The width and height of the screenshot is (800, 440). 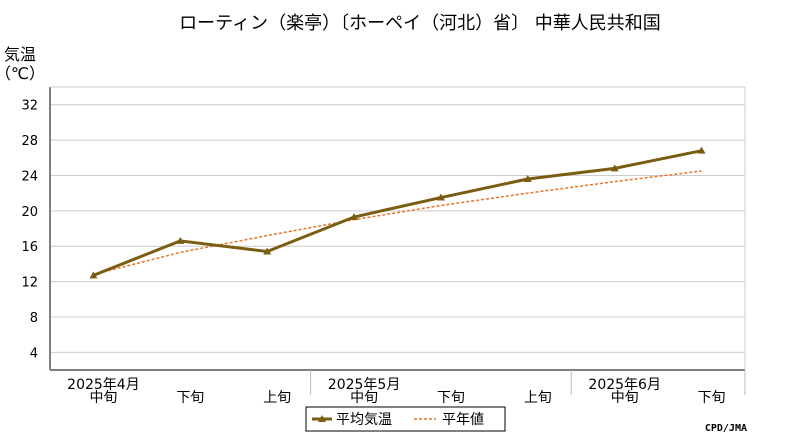 I want to click on credit-label: CPD/JMA, so click(x=726, y=428).